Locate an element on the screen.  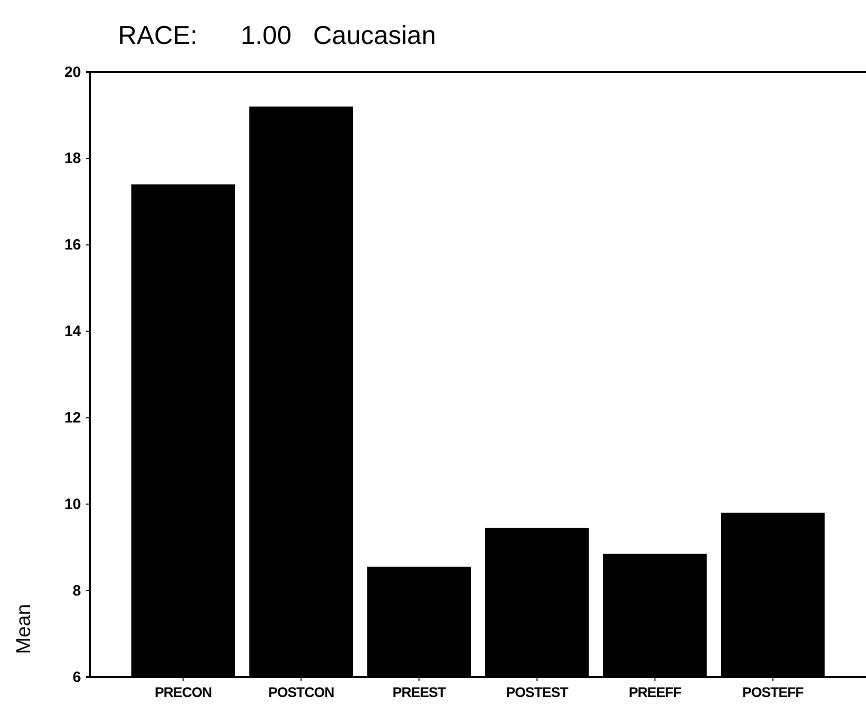
y-tick-label: 14 is located at coordinates (73, 331).